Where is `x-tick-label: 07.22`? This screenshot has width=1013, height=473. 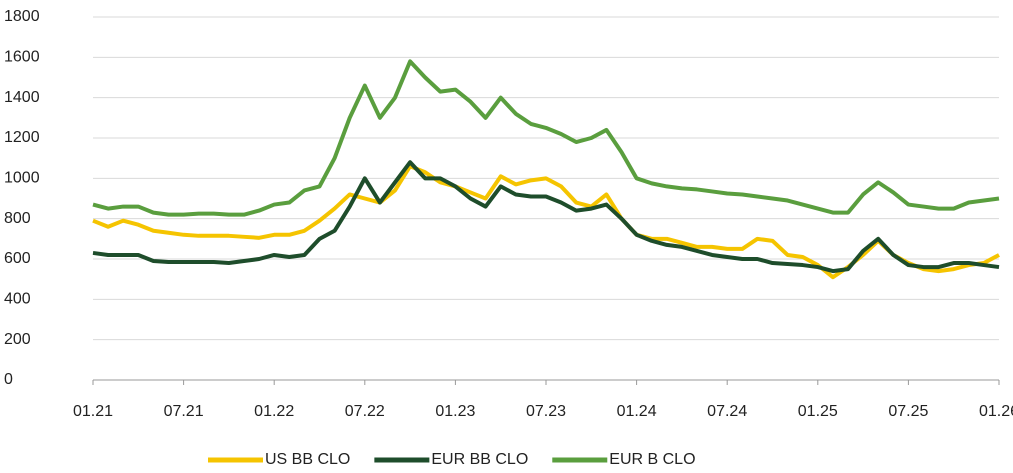 x-tick-label: 07.22 is located at coordinates (365, 411).